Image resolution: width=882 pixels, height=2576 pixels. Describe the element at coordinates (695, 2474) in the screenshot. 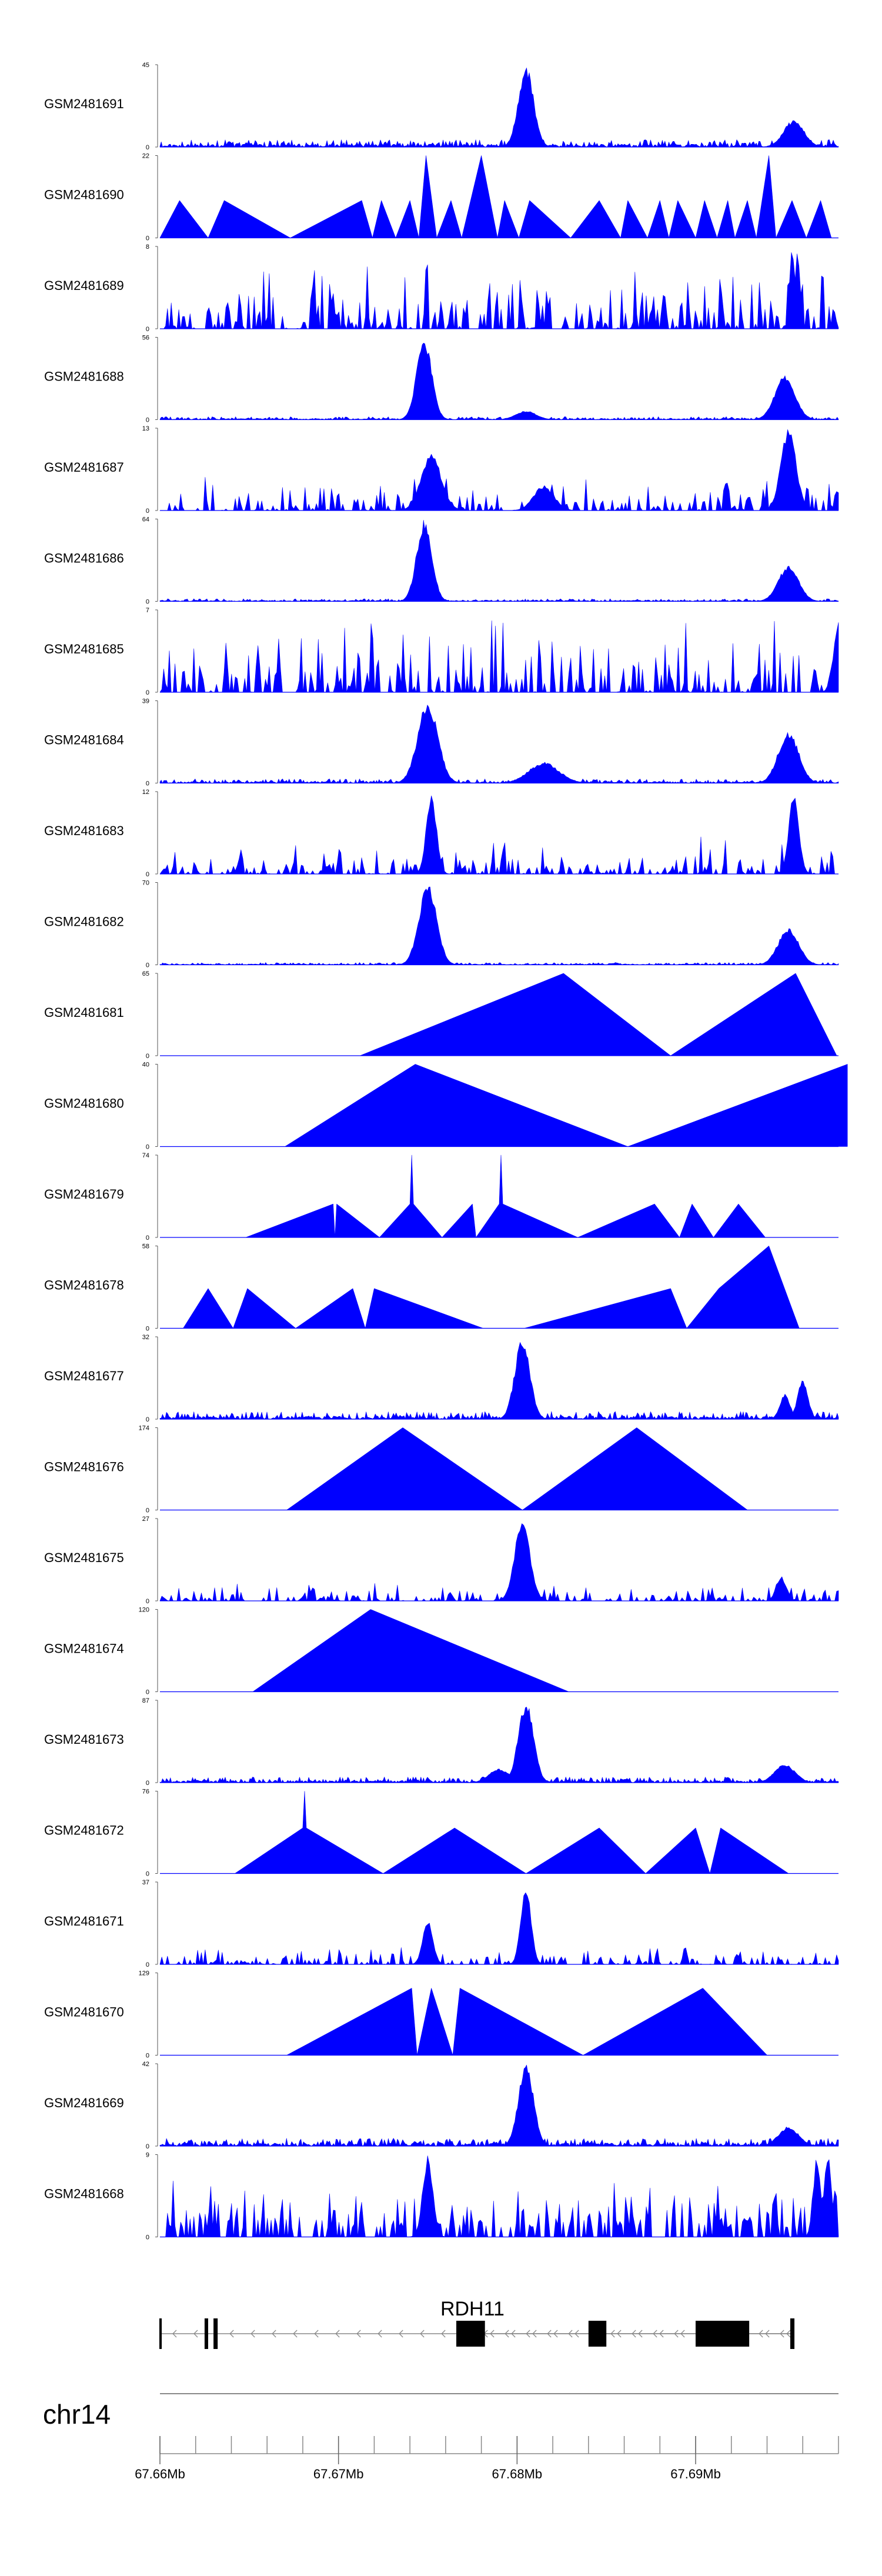

I see `axis-tick-label: 67.69Mb` at that location.